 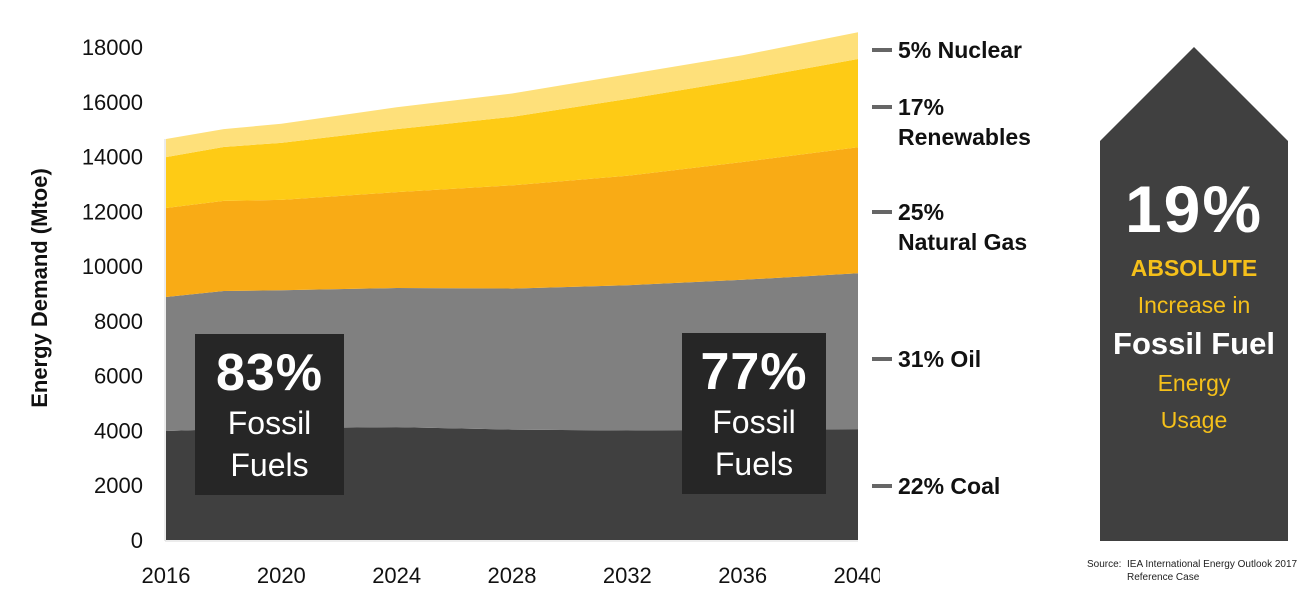 What do you see at coordinates (512, 222) in the screenshot?
I see `area-natural-gas` at bounding box center [512, 222].